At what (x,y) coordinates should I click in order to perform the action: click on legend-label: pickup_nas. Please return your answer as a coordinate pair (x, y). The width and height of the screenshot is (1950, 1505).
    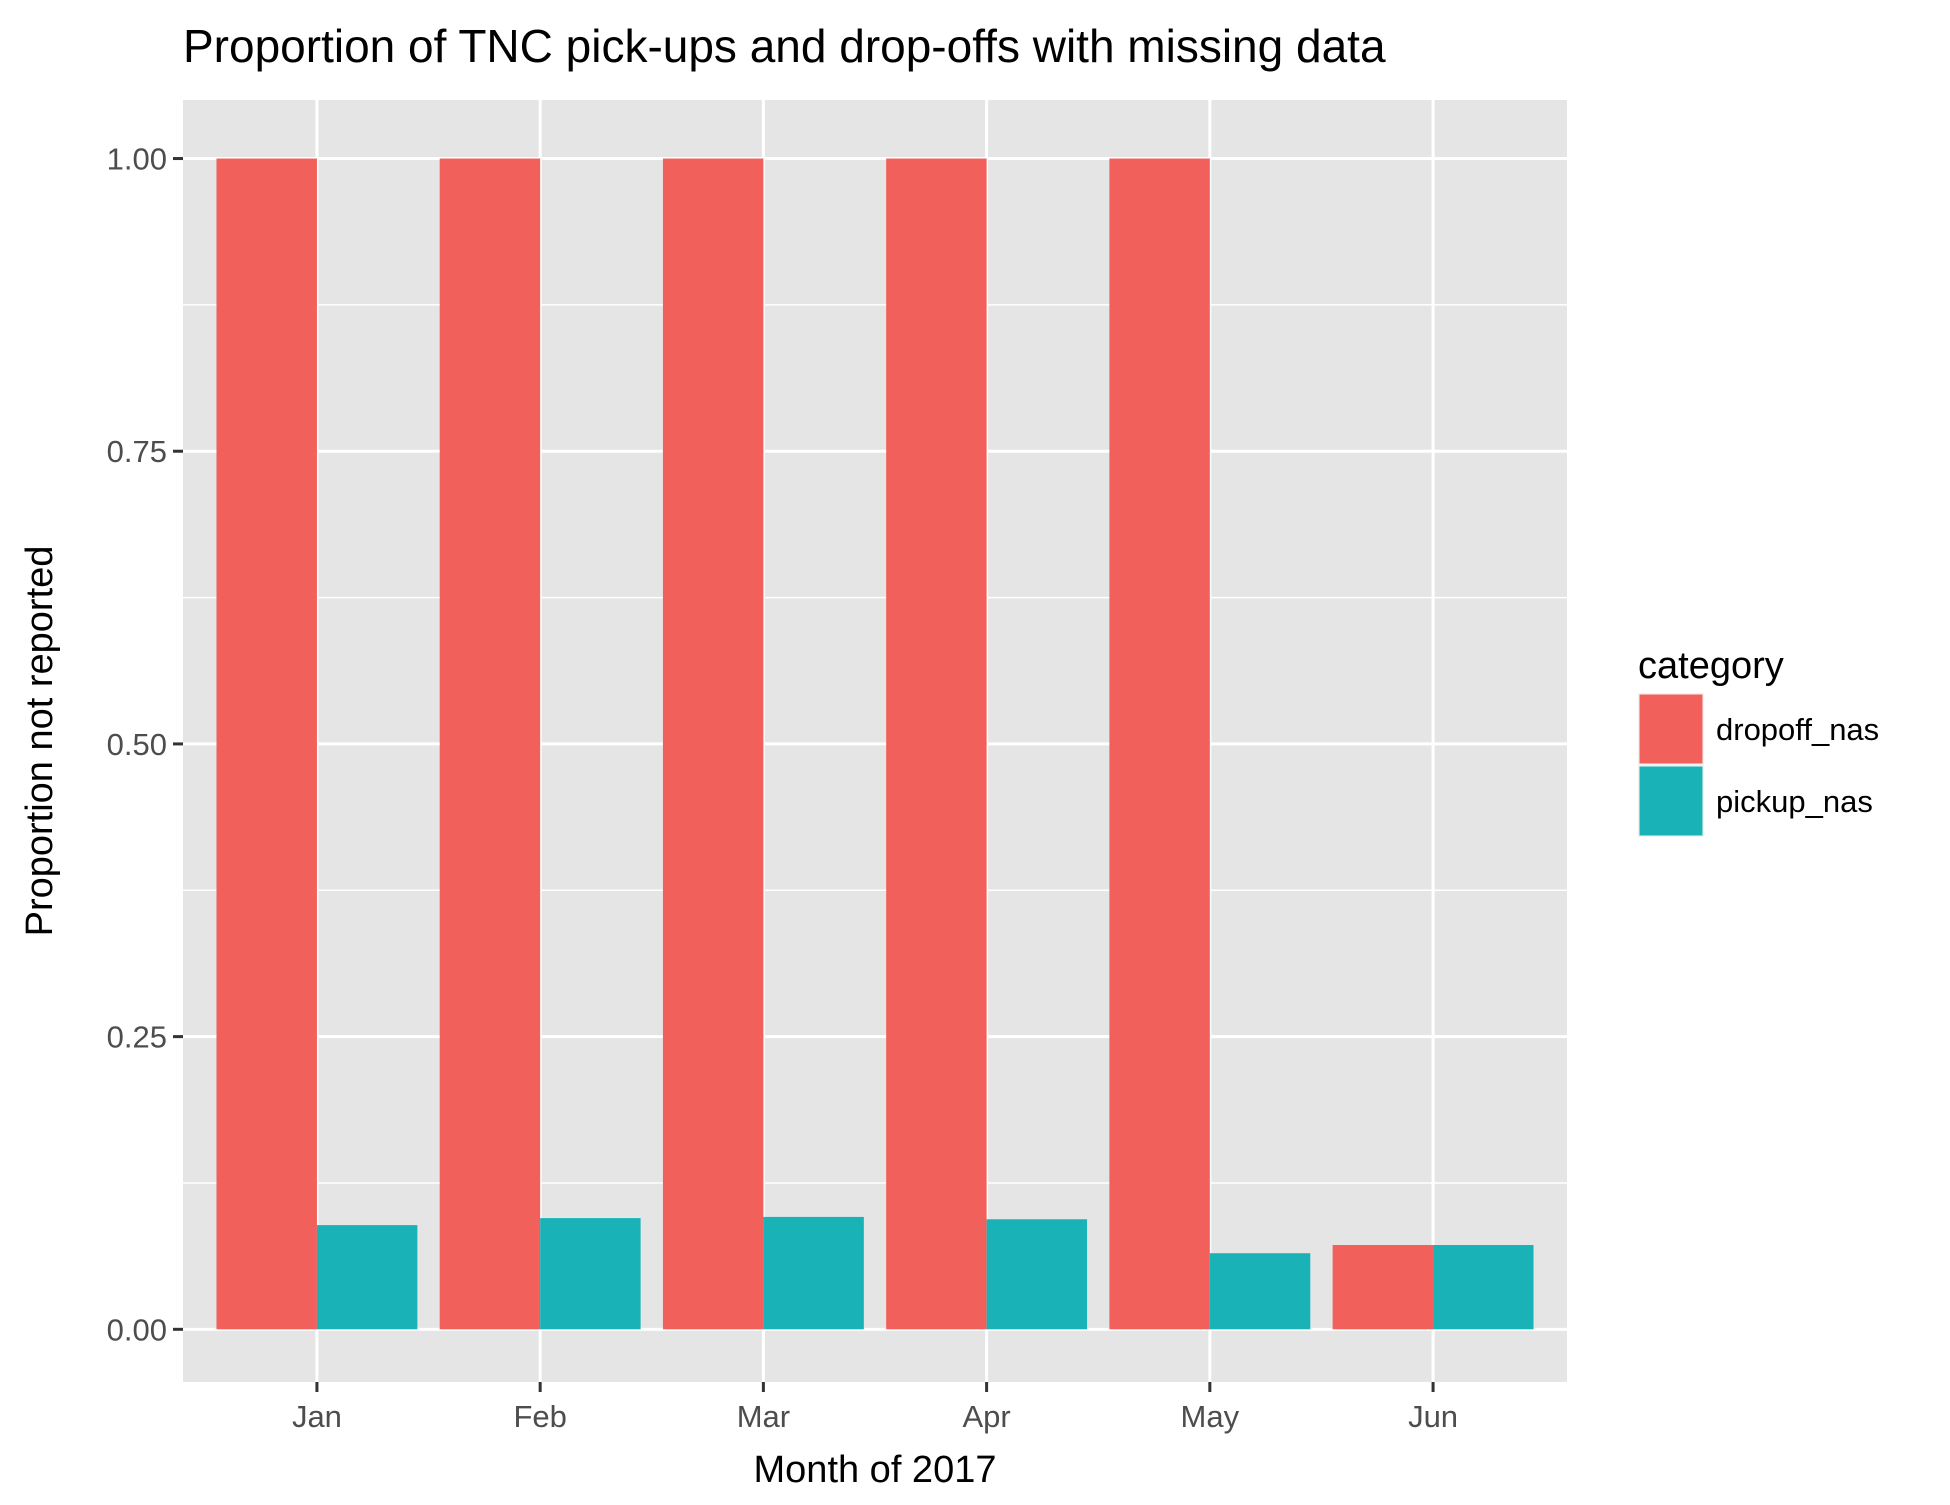
    Looking at the image, I should click on (1794, 801).